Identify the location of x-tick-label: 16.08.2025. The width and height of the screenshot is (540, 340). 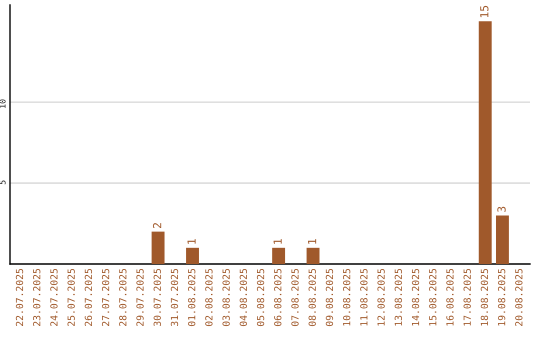
(450, 297).